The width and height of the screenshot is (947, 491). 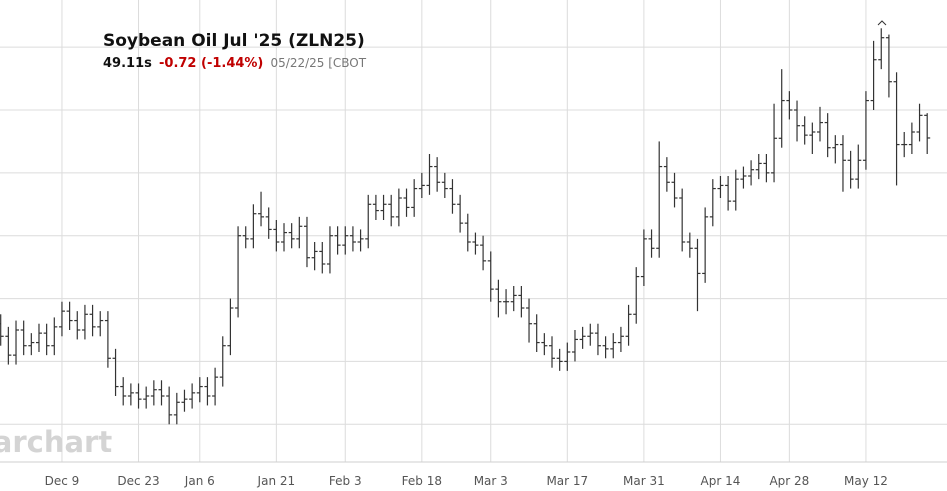 What do you see at coordinates (211, 63) in the screenshot?
I see `price-change: -0.72 (-1.44%)` at bounding box center [211, 63].